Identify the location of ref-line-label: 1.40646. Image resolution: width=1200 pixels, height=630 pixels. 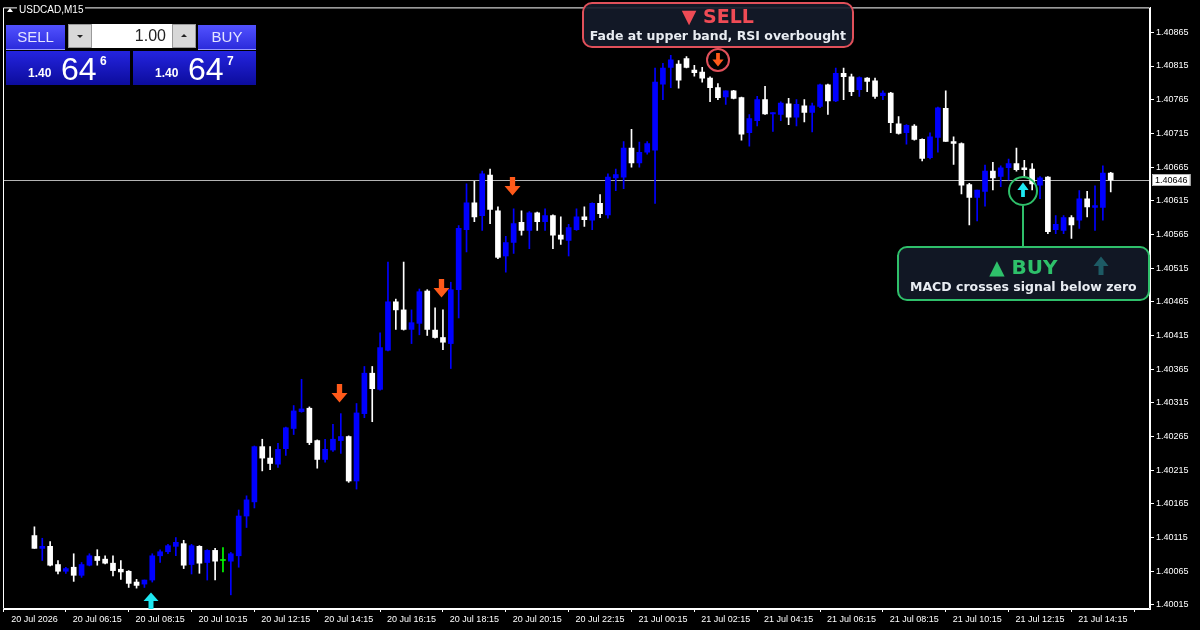
(1171, 179).